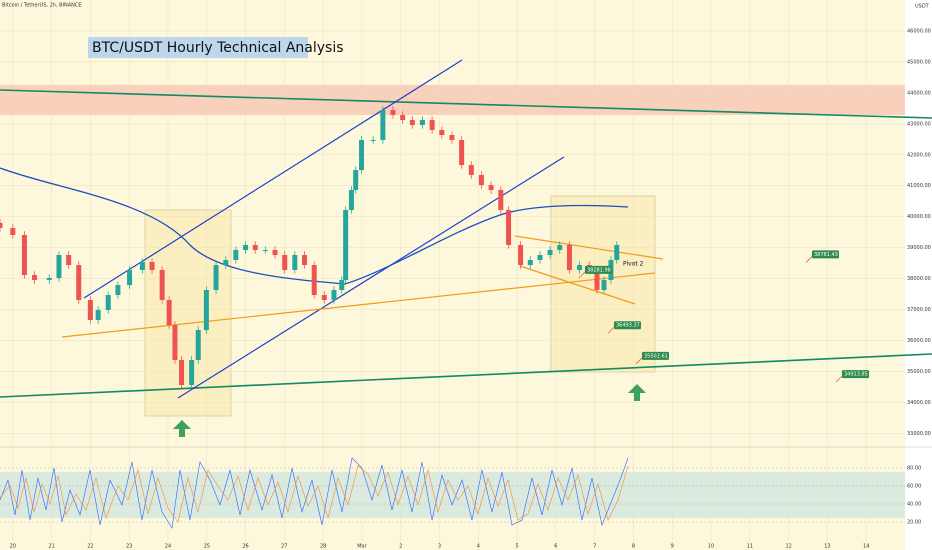 The width and height of the screenshot is (932, 550). What do you see at coordinates (919, 279) in the screenshot?
I see `y-tick-label: 38000.00` at bounding box center [919, 279].